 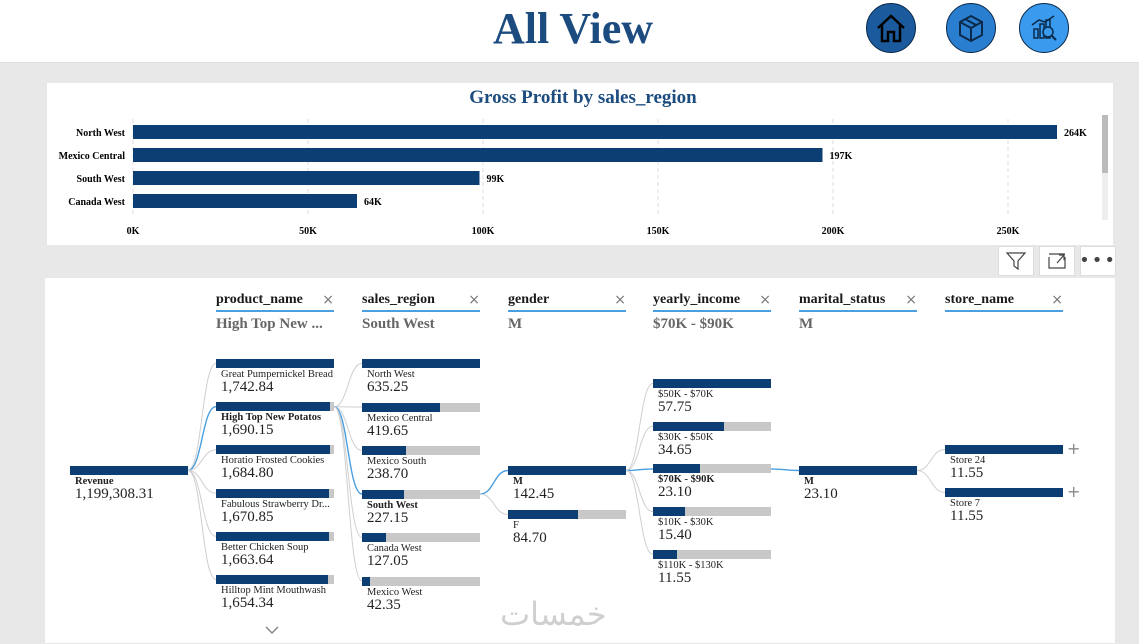 I want to click on column-name: sales_region, so click(x=421, y=302).